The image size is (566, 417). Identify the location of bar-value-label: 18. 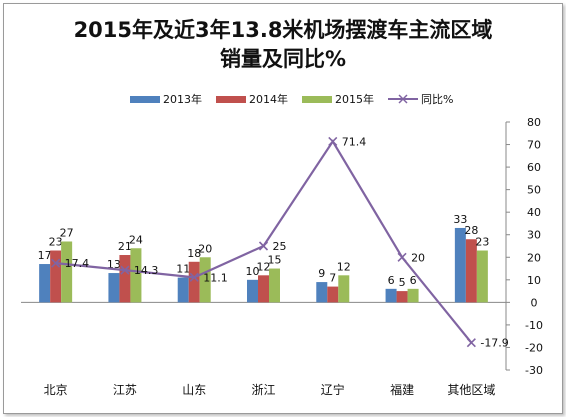
(194, 253).